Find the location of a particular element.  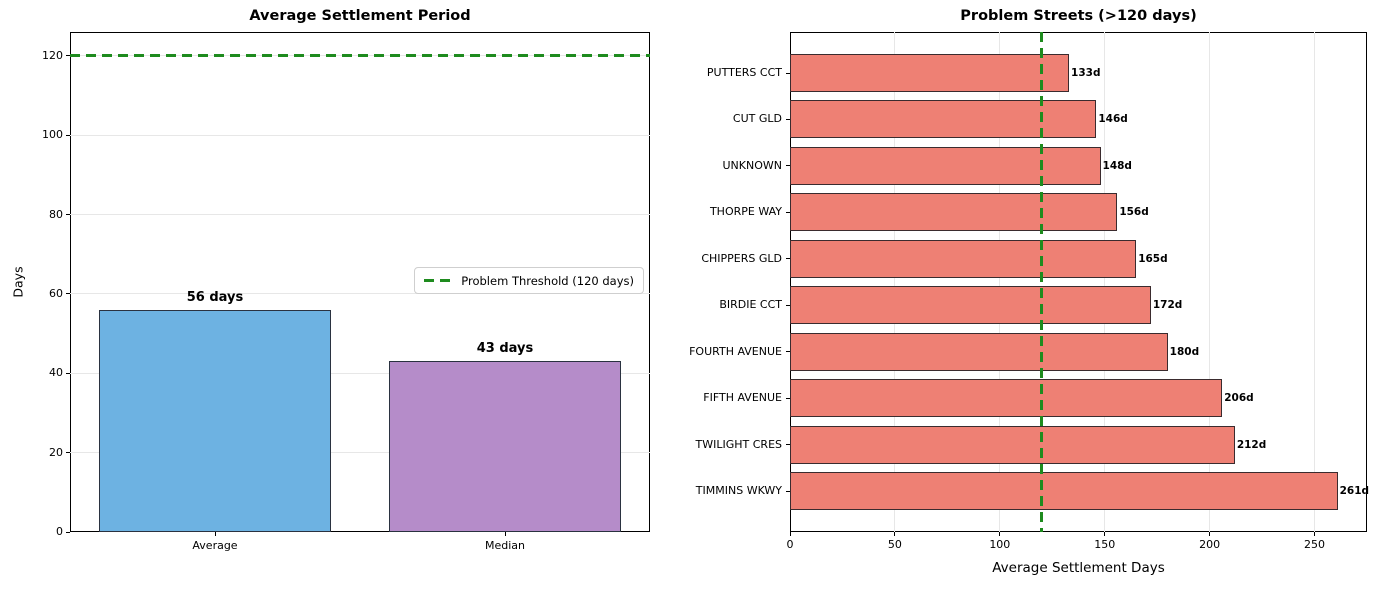

bar-value-label: 43 days is located at coordinates (505, 349).